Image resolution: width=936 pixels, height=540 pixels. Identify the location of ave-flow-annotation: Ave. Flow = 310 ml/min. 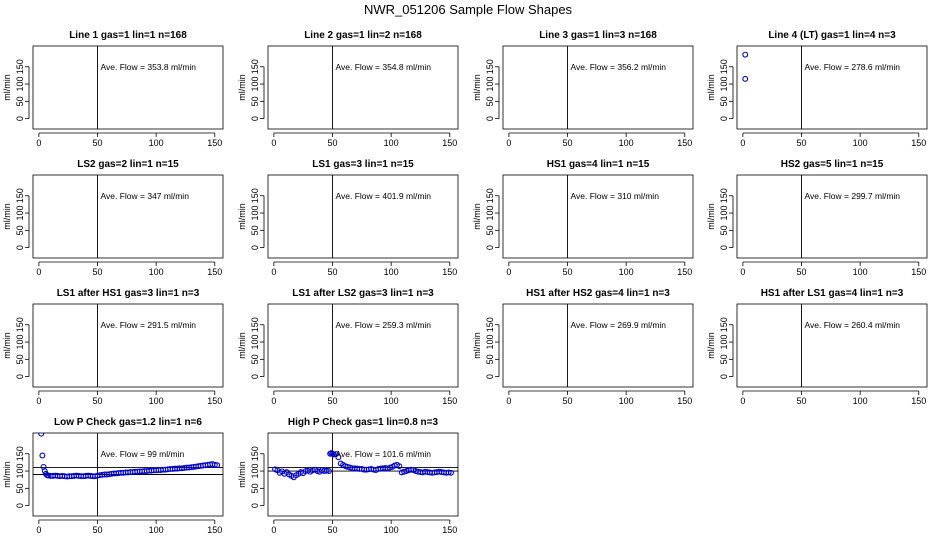
(615, 196).